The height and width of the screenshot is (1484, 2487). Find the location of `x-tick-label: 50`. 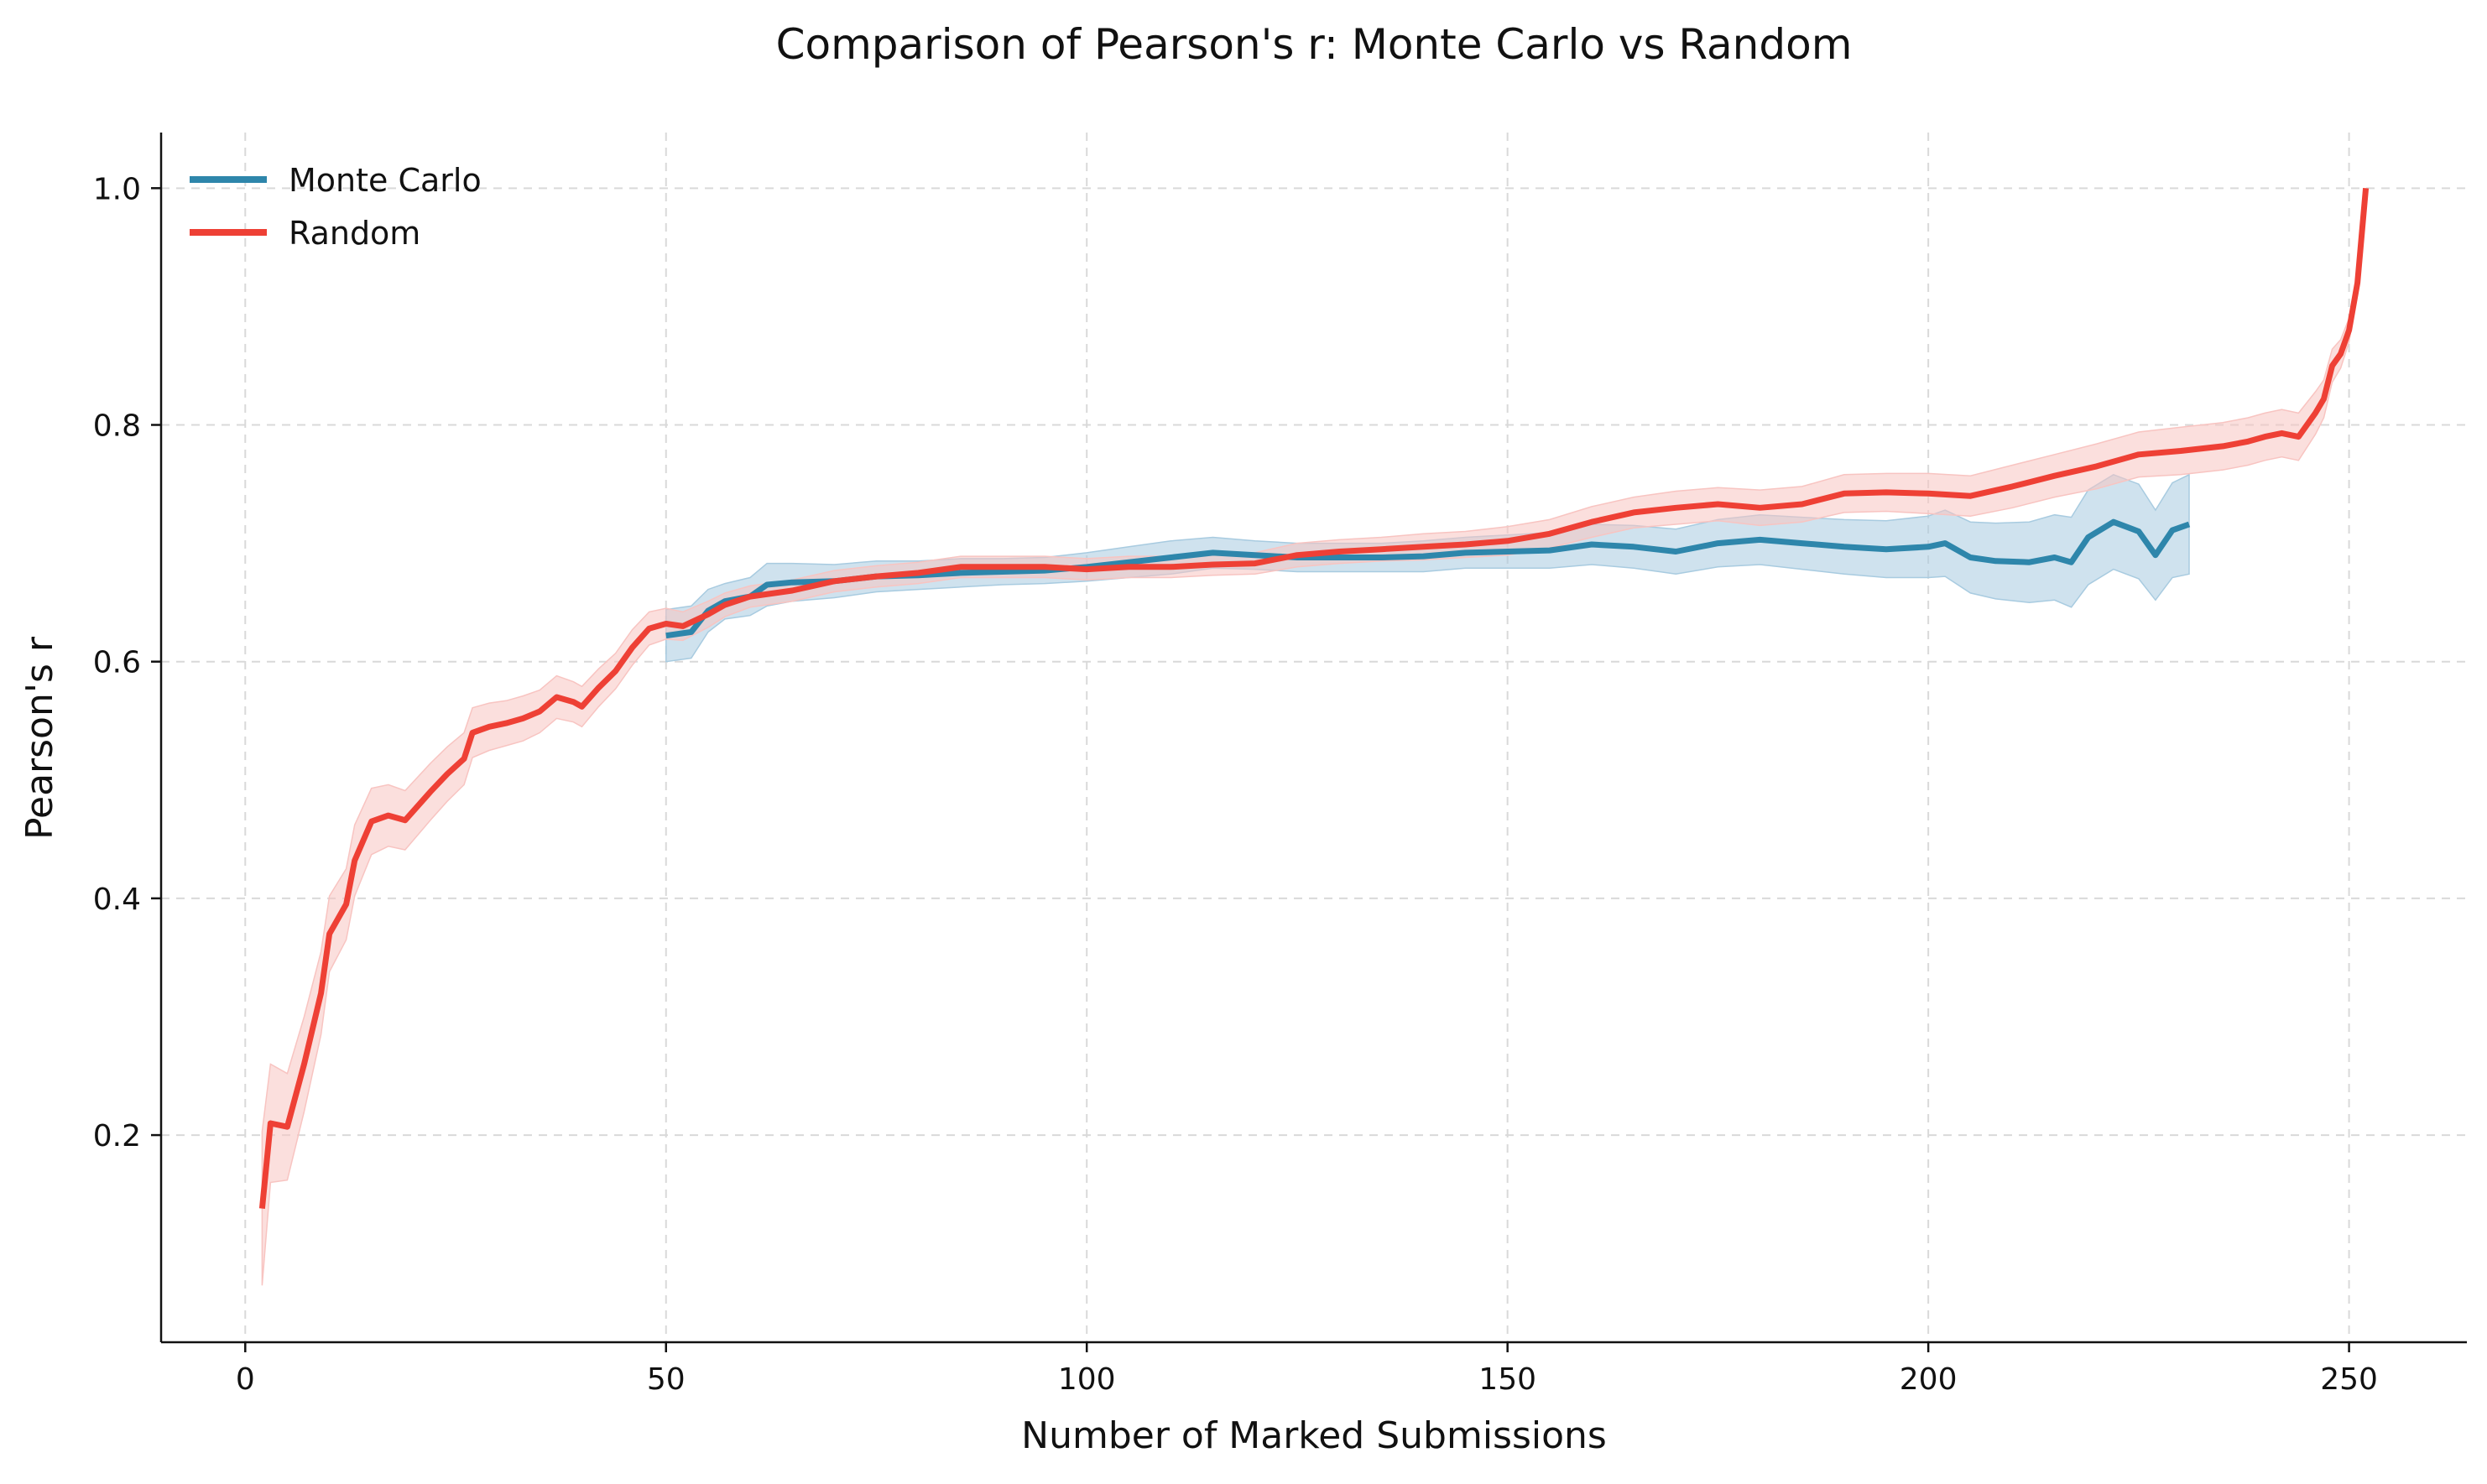

x-tick-label: 50 is located at coordinates (666, 1379).